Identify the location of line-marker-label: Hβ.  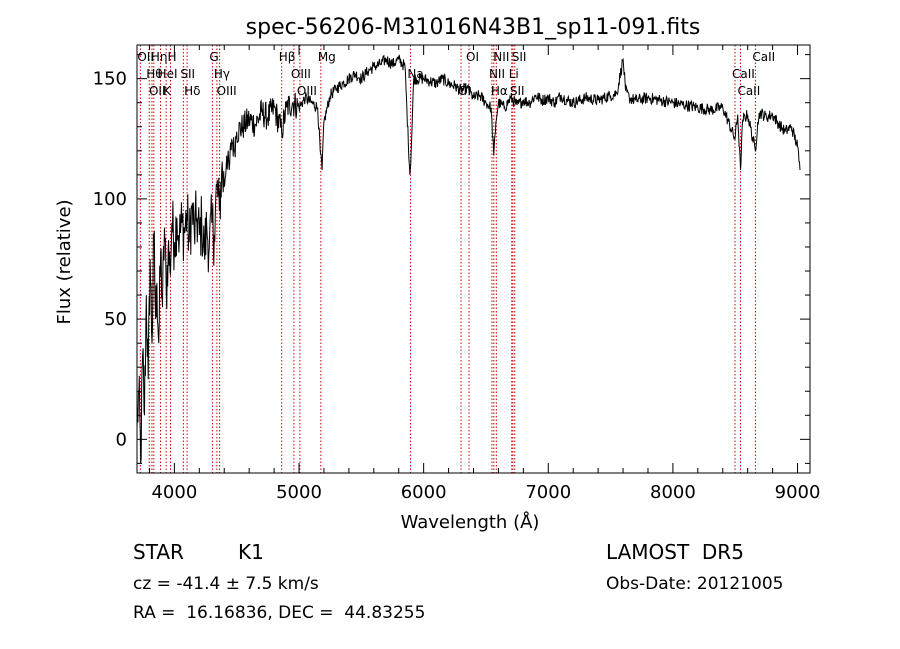
(287, 57).